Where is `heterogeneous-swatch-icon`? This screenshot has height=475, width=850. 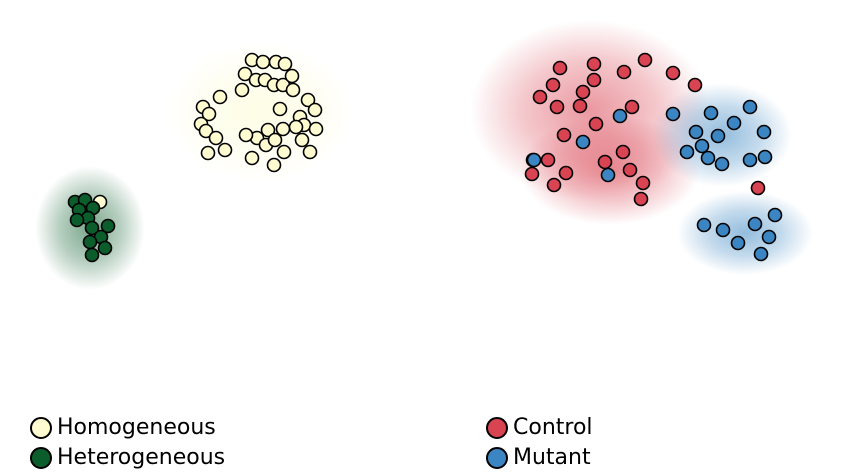 heterogeneous-swatch-icon is located at coordinates (41, 458).